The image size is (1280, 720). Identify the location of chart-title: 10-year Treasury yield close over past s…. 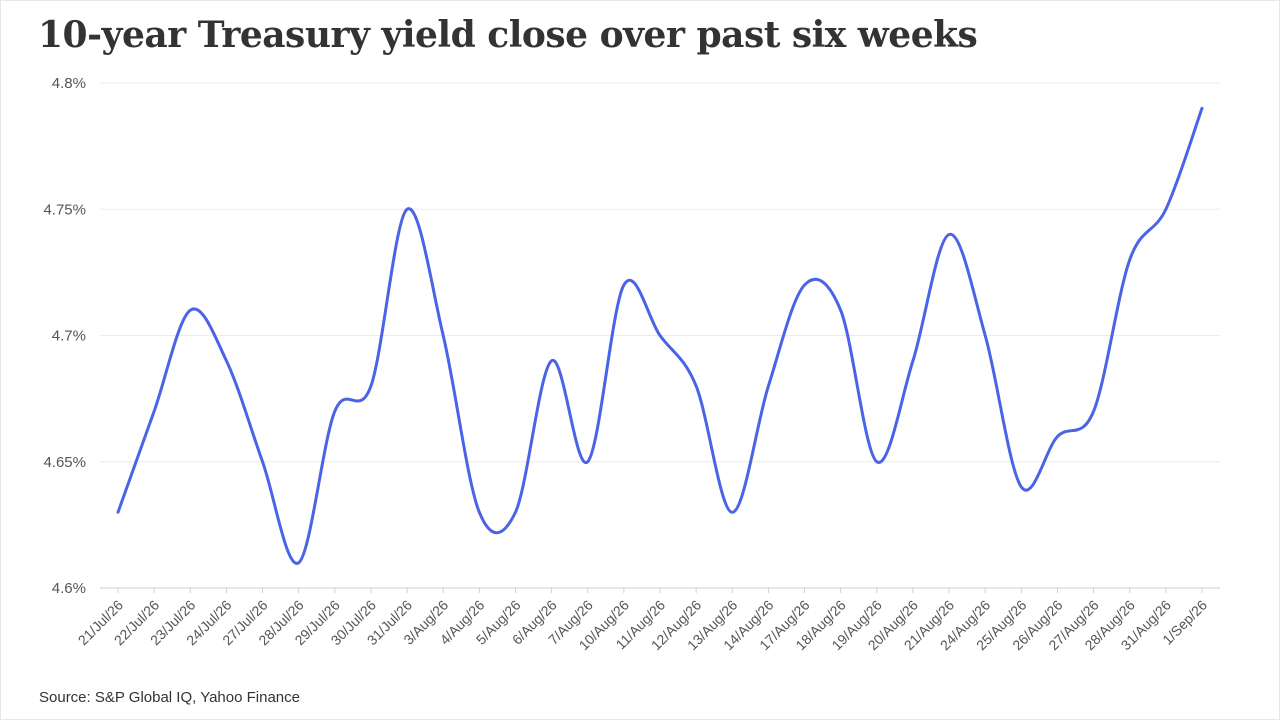
(508, 35).